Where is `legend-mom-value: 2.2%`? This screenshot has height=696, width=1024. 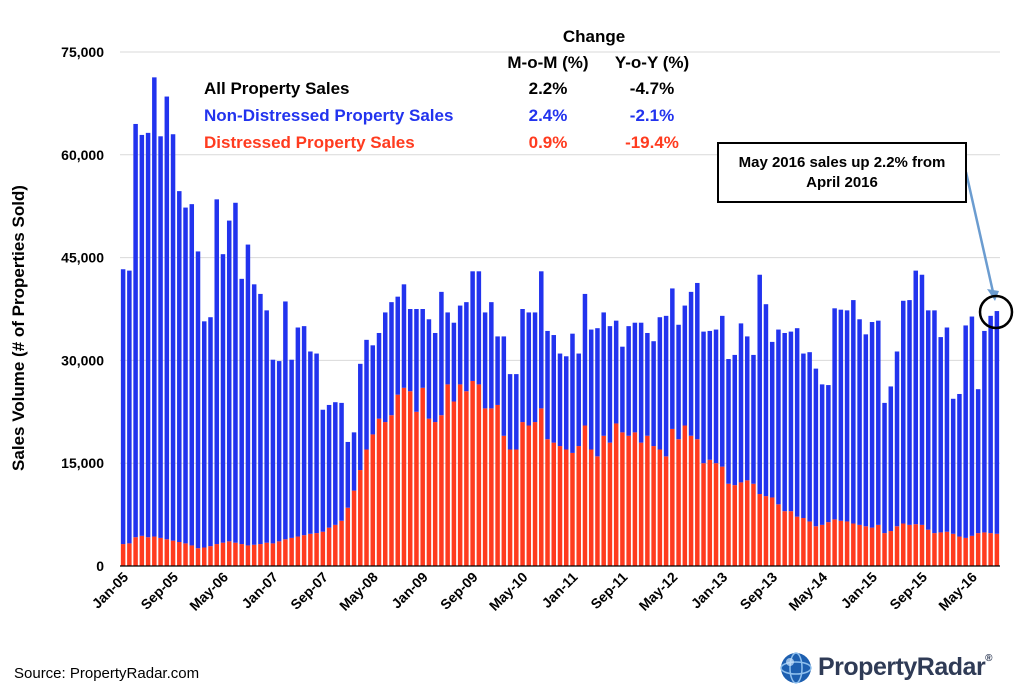
legend-mom-value: 2.2% is located at coordinates (548, 88).